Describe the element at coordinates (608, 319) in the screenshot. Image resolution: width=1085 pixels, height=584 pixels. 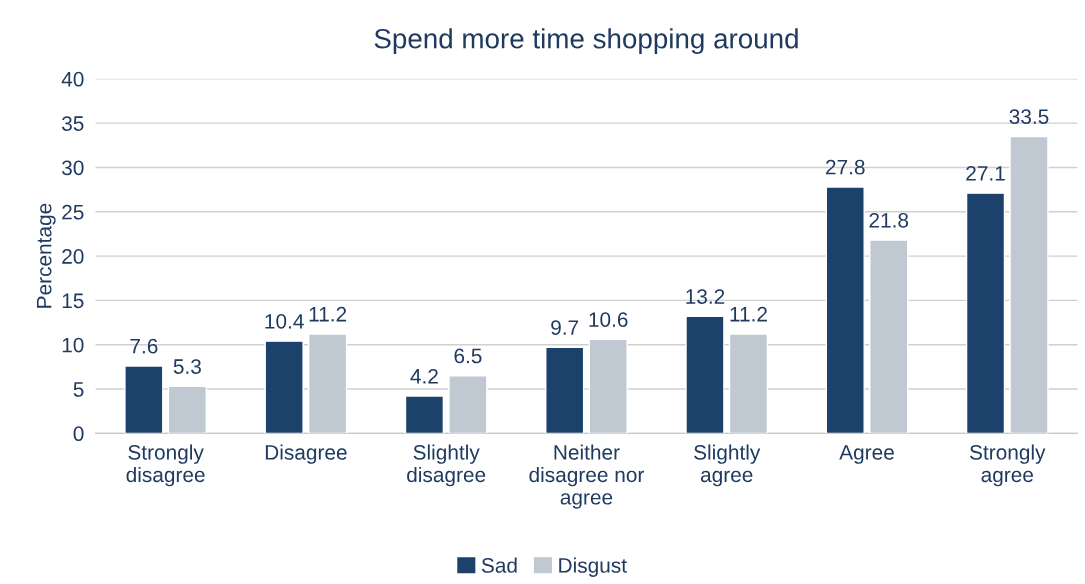
I see `data-label: 10.6` at that location.